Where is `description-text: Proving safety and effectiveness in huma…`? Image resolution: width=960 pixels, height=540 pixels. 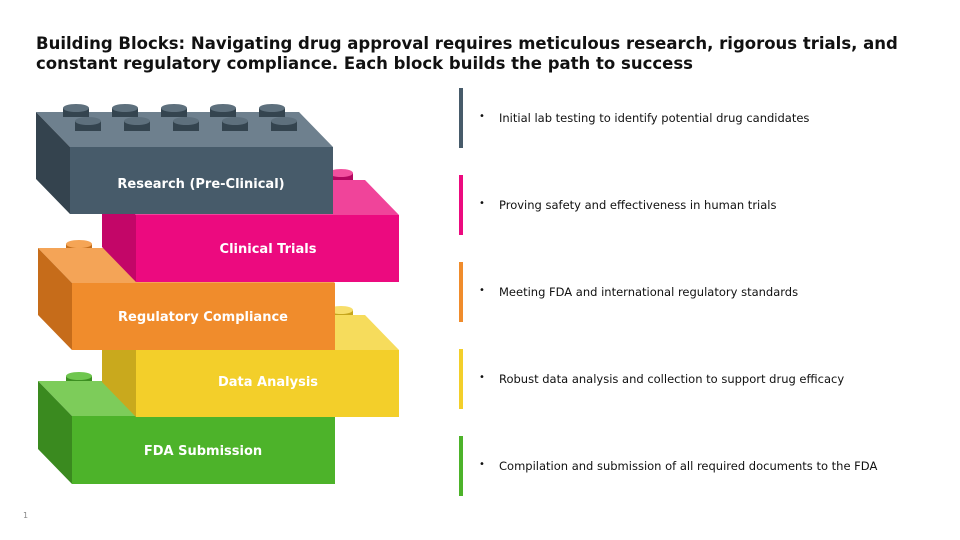
description-text: Proving safety and effectiveness in huma… is located at coordinates (638, 205).